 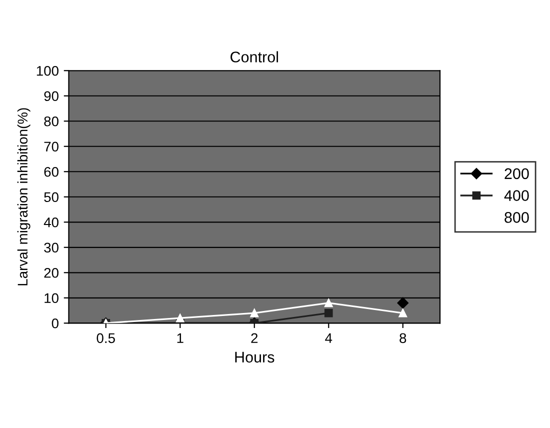 What do you see at coordinates (105, 338) in the screenshot?
I see `x-tick-label: 0.5` at bounding box center [105, 338].